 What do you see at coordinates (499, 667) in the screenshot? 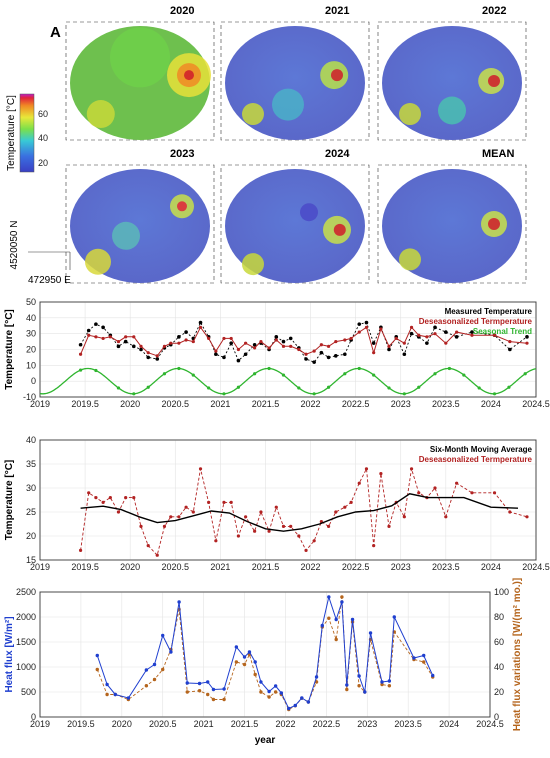
I see `y-right-tick-label: 40` at bounding box center [499, 667].